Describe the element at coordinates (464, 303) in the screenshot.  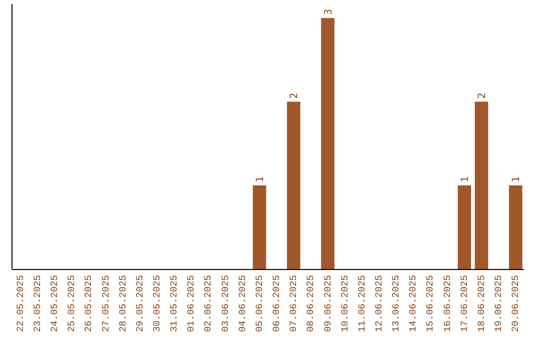
I see `x-tick-label: 17.06.2025` at that location.